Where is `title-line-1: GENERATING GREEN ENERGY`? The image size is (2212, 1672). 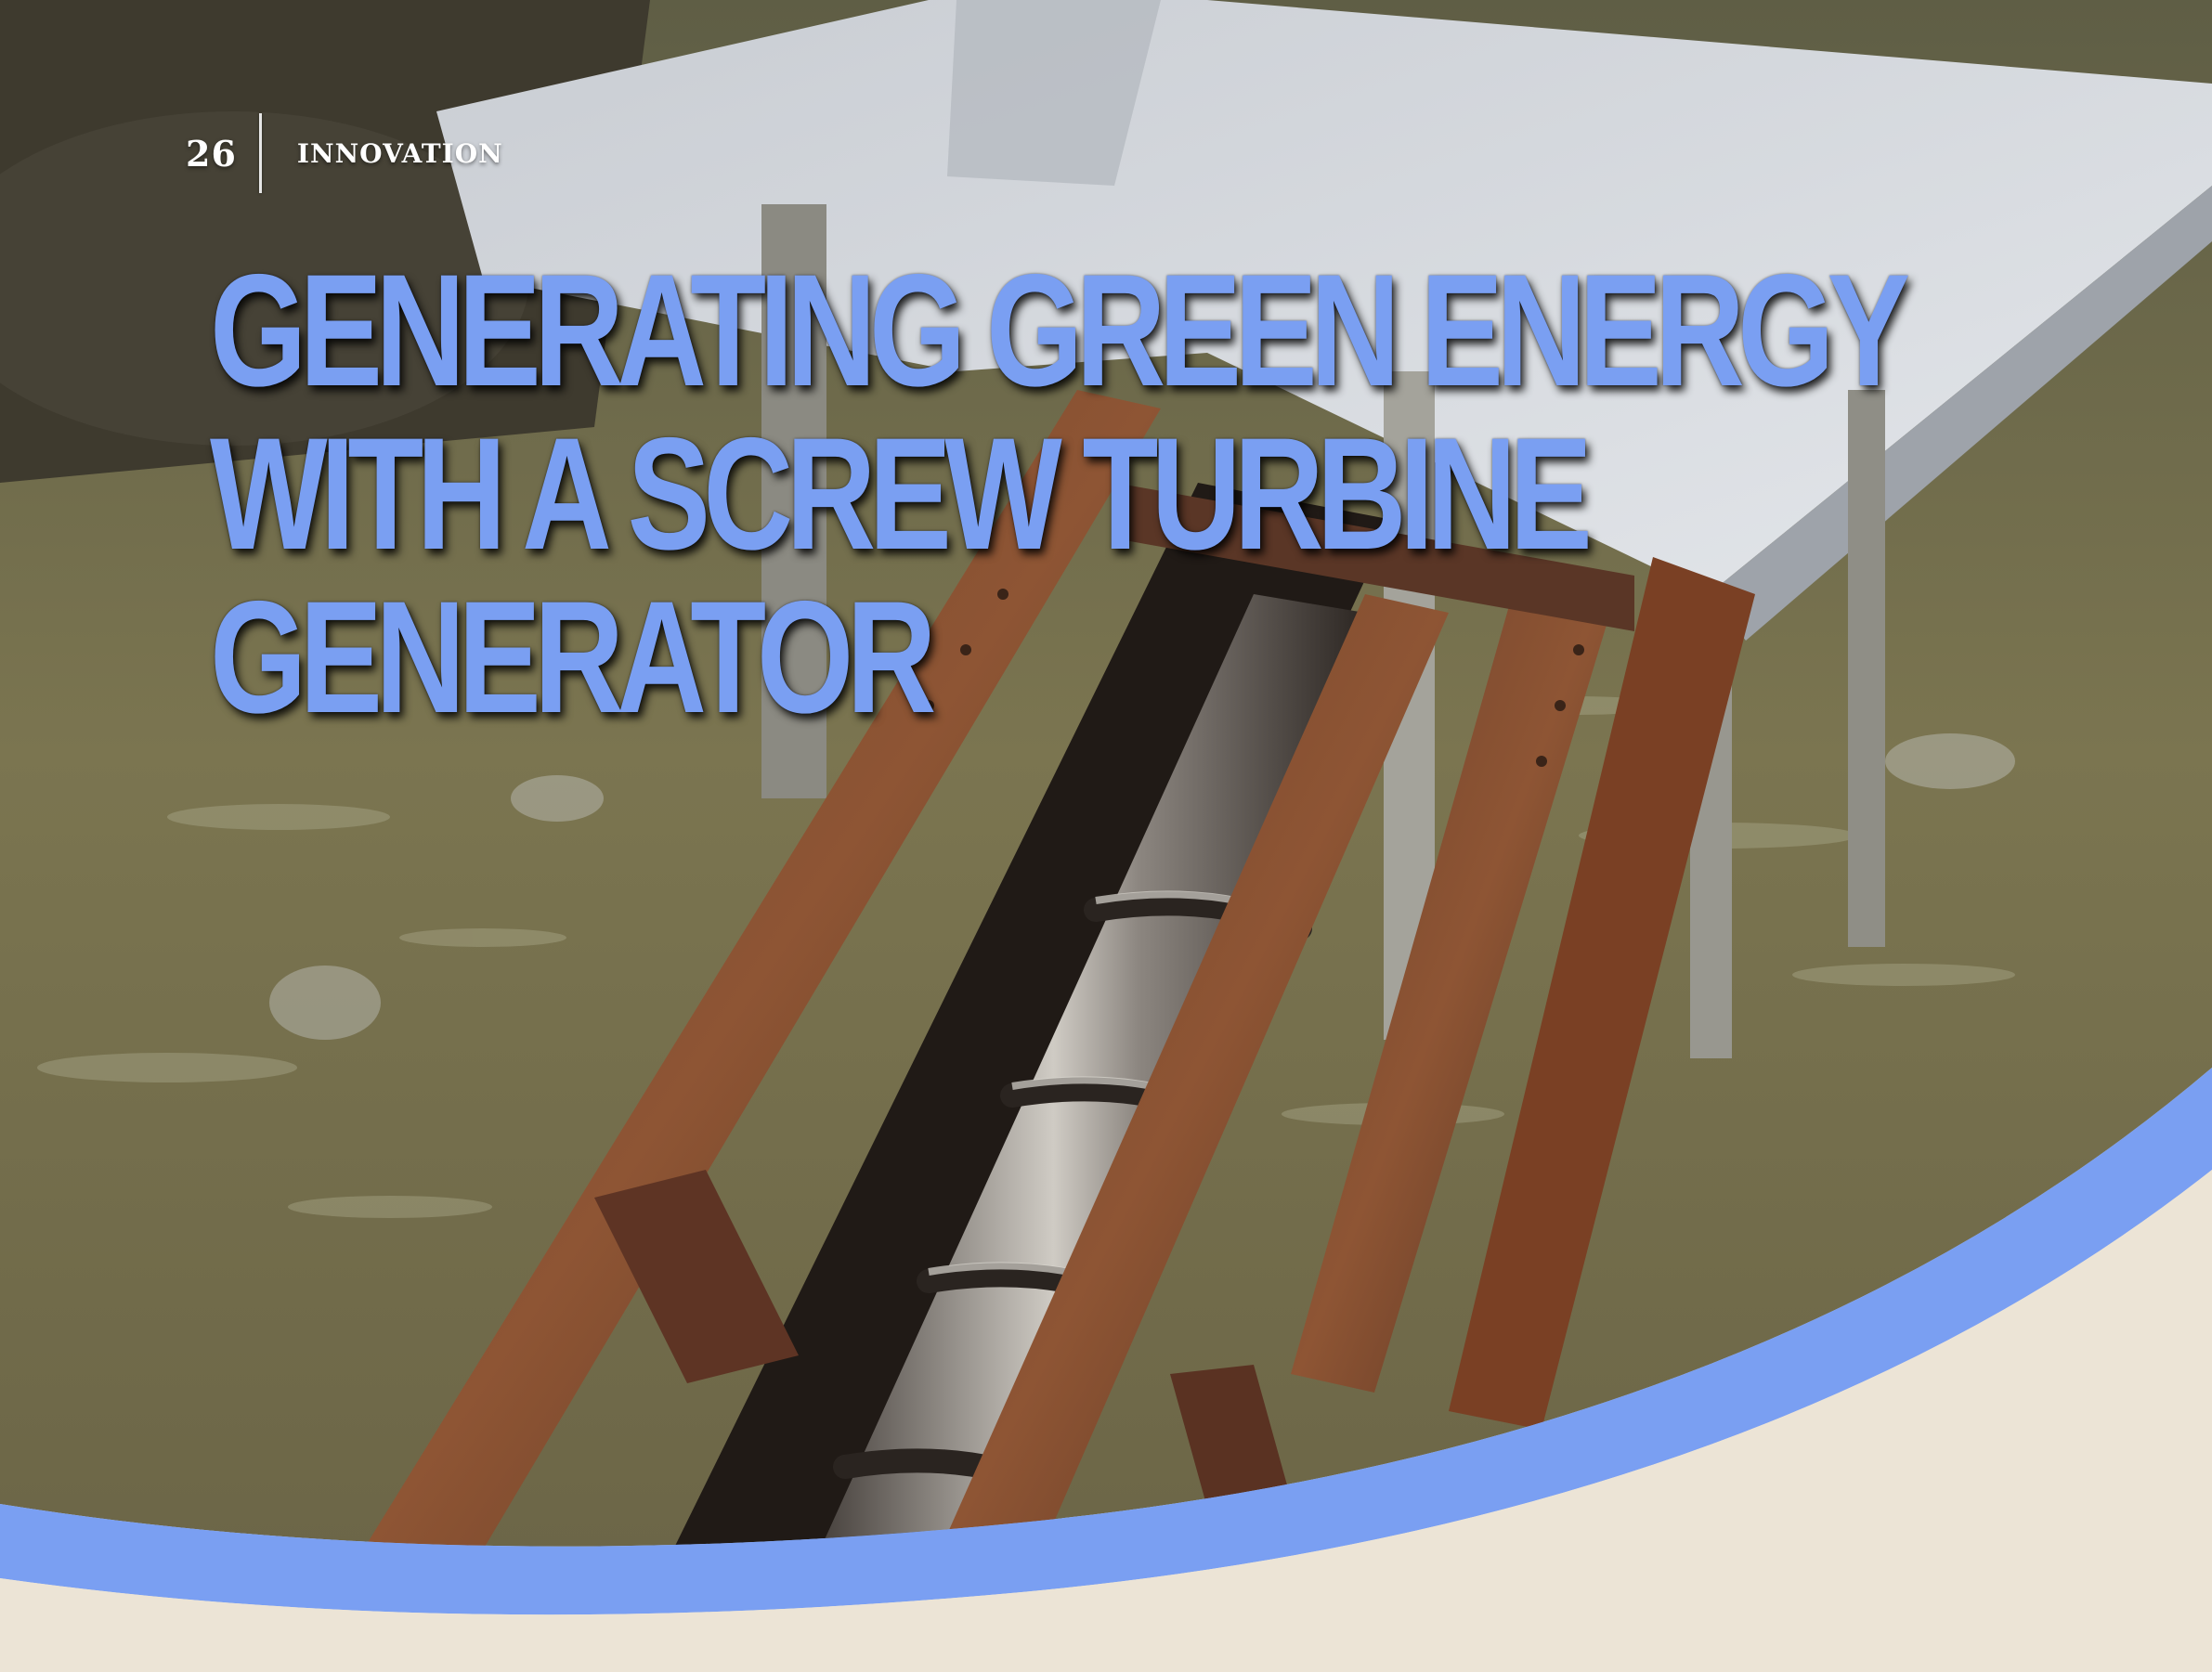
title-line-1: GENERATING GREEN ENERGY is located at coordinates (1060, 330).